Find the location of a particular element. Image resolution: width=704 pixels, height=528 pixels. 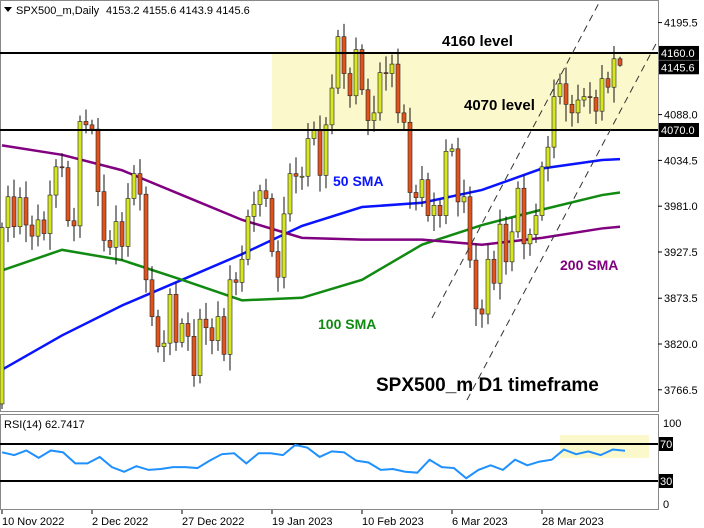

price-badge is located at coordinates (679, 130).